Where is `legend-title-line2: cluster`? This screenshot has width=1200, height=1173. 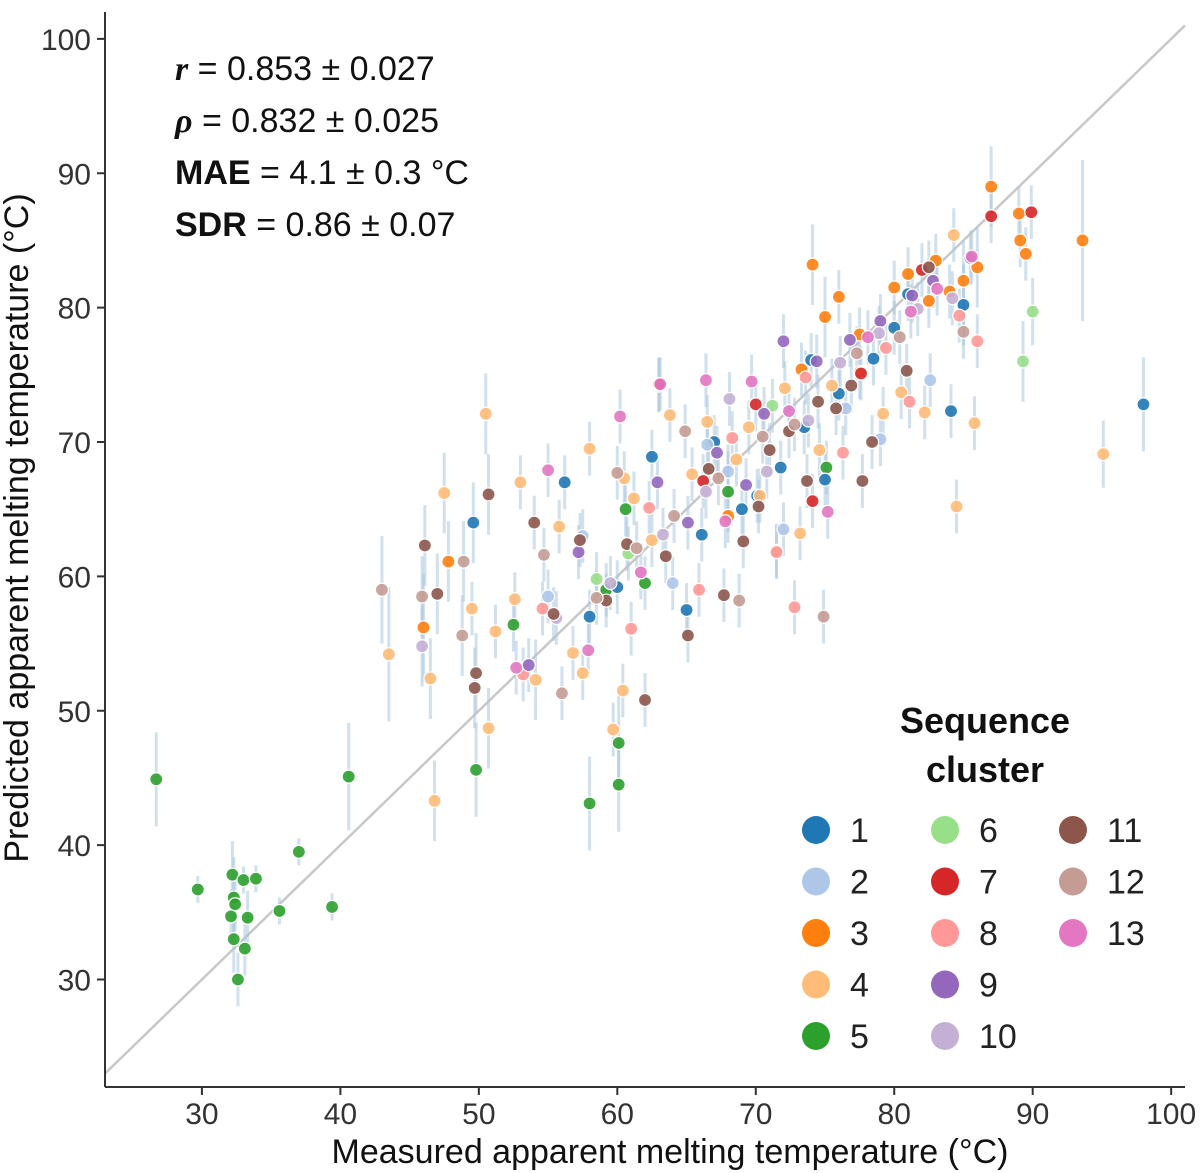 legend-title-line2: cluster is located at coordinates (985, 769).